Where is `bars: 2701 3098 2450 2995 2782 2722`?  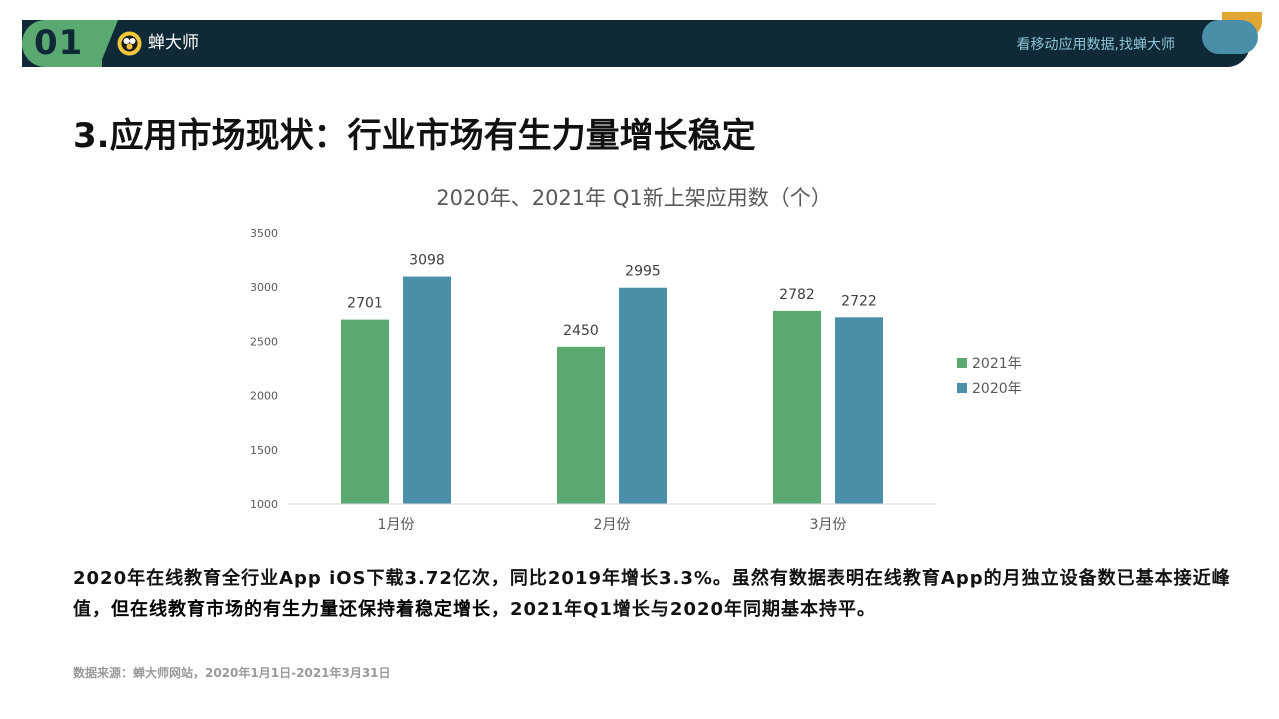
bars: 2701 3098 2450 2995 2782 2722 is located at coordinates (612, 378).